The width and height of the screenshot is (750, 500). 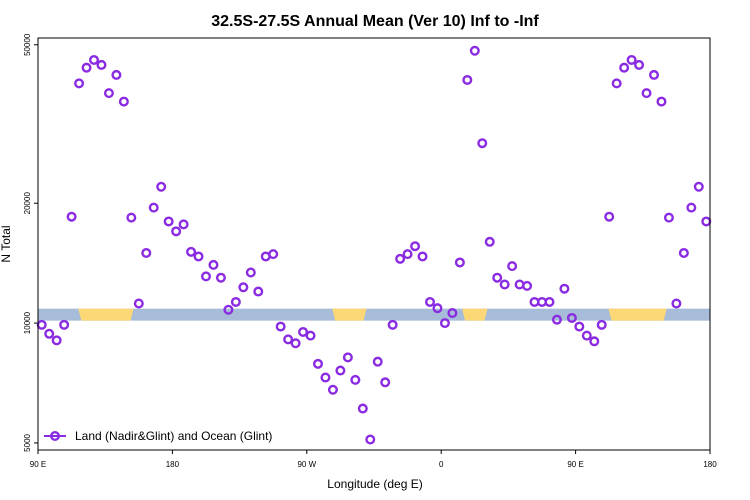 What do you see at coordinates (27, 44) in the screenshot?
I see `y-tick-label: 50000` at bounding box center [27, 44].